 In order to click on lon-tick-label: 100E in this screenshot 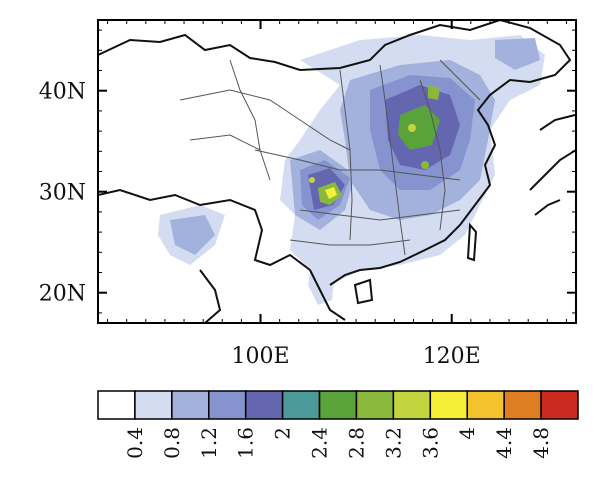, I will do `click(260, 356)`.